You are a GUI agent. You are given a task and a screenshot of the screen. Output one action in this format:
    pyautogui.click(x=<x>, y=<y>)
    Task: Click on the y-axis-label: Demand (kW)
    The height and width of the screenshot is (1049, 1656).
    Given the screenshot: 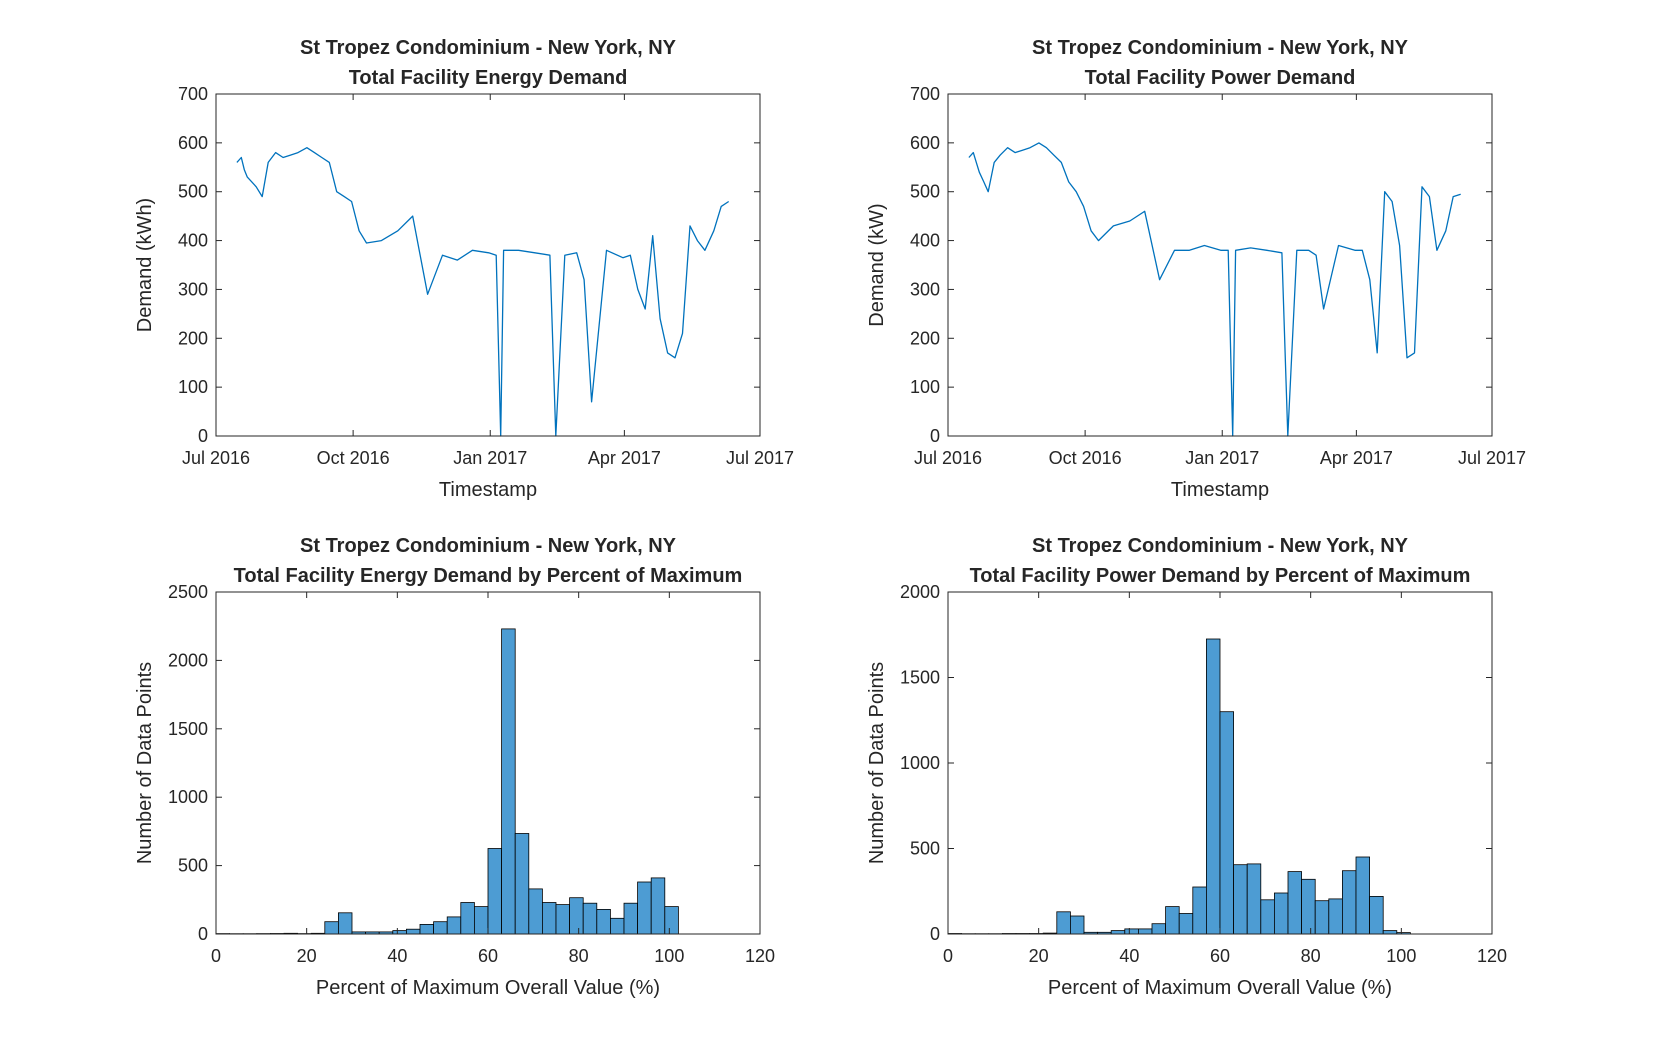 What is the action you would take?
    pyautogui.click(x=877, y=264)
    